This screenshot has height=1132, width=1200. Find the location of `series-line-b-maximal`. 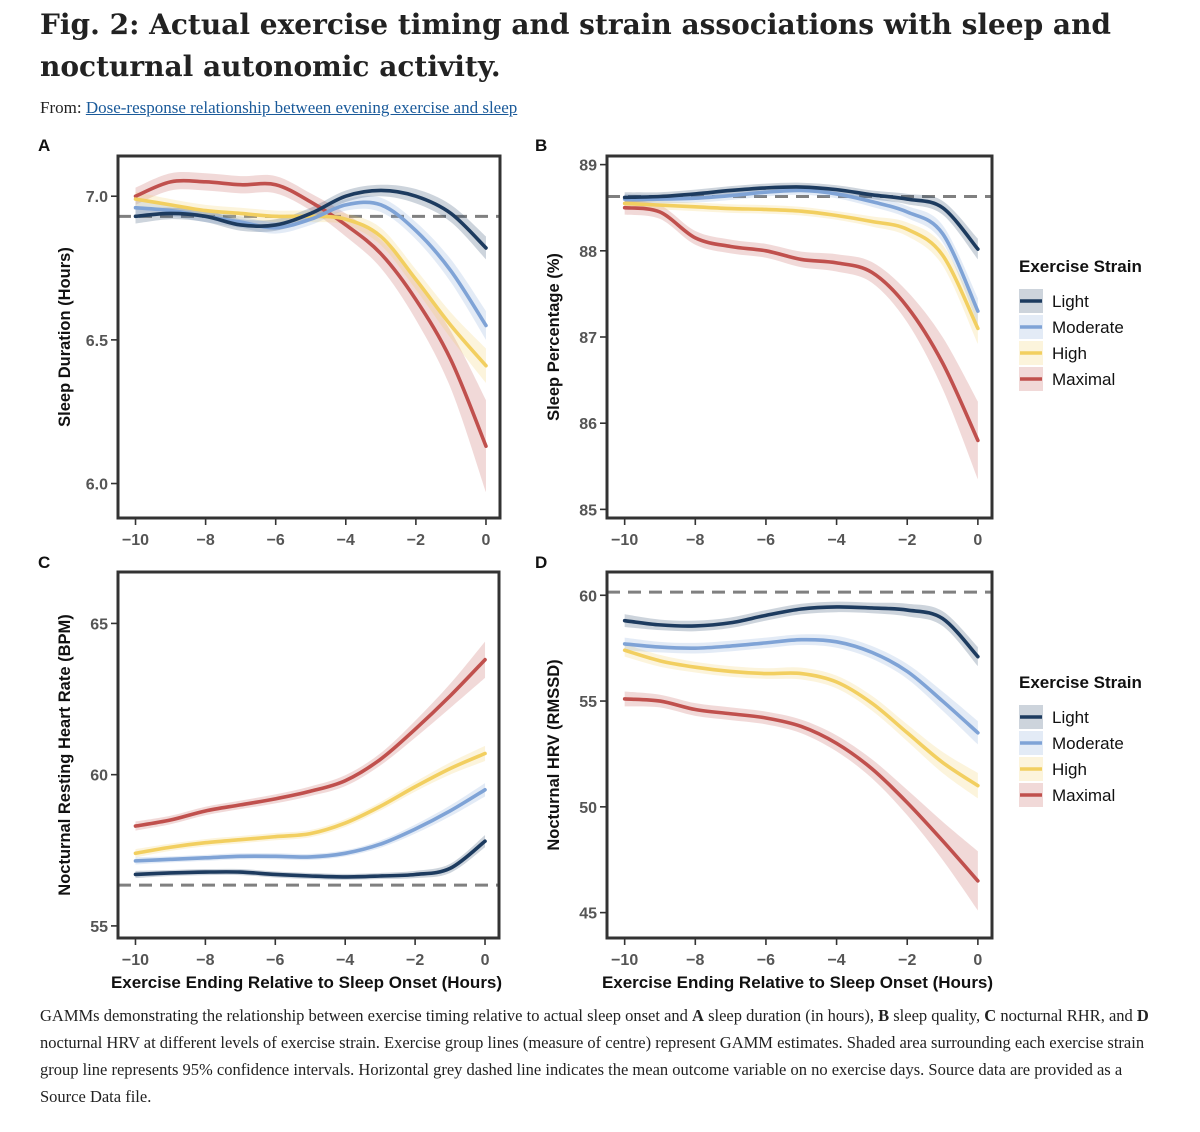

series-line-b-maximal is located at coordinates (801, 324).